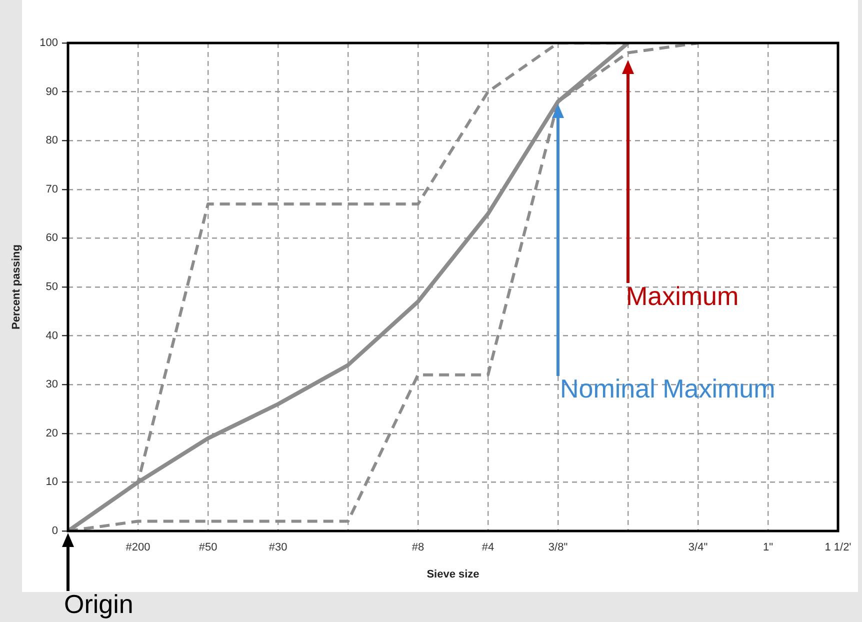 The height and width of the screenshot is (622, 862). Describe the element at coordinates (52, 433) in the screenshot. I see `y-tick-label: 20` at that location.